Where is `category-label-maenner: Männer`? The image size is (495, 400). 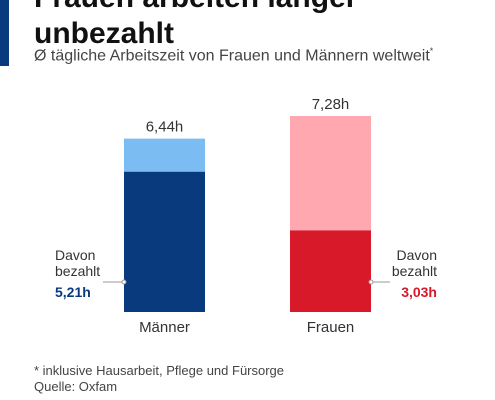 category-label-maenner: Männer is located at coordinates (164, 327).